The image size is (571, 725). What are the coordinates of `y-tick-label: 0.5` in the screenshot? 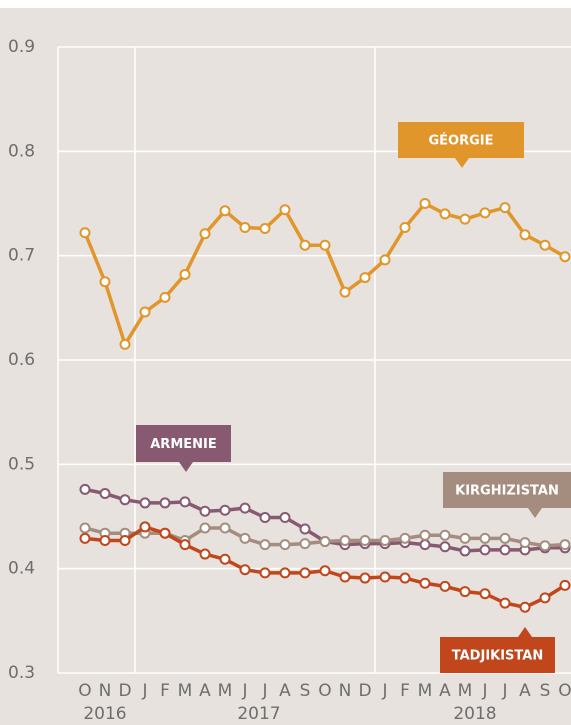 It's located at (21, 464).